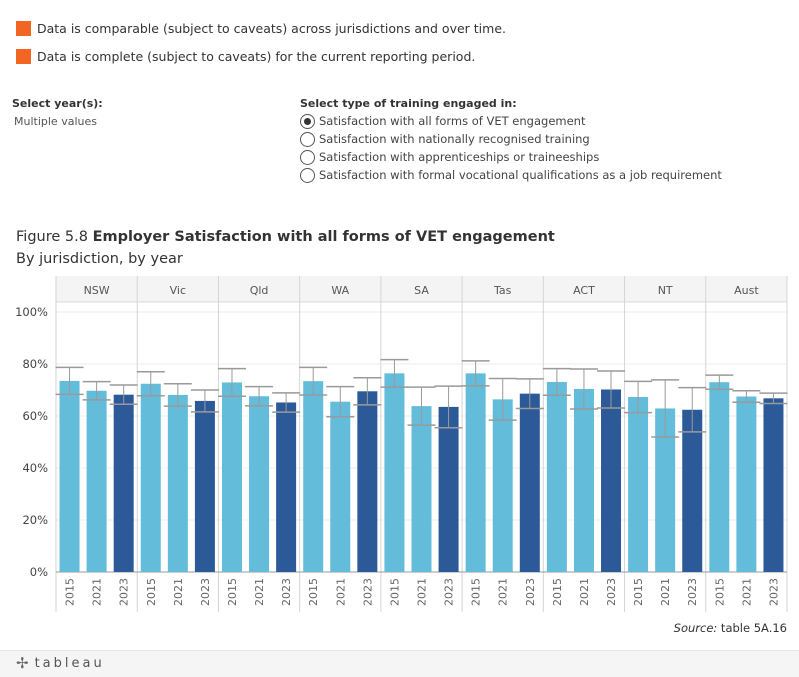 This screenshot has height=677, width=799. Describe the element at coordinates (96, 481) in the screenshot. I see `bar-nsw-2021` at that location.